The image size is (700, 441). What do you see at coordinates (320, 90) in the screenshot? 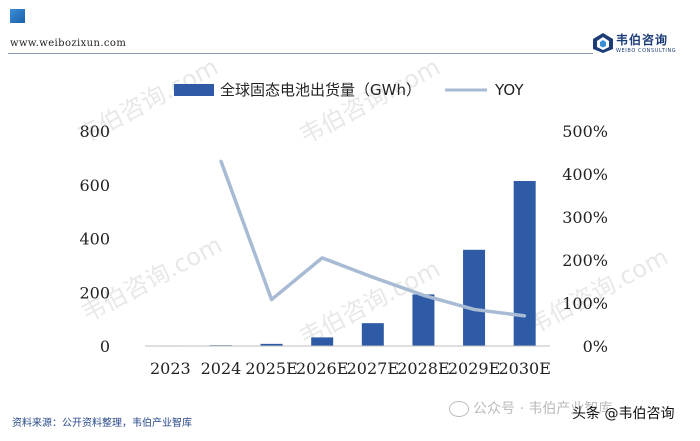
I see `legend-bar-label: 全球固态电池出货量（GWh）` at bounding box center [320, 90].